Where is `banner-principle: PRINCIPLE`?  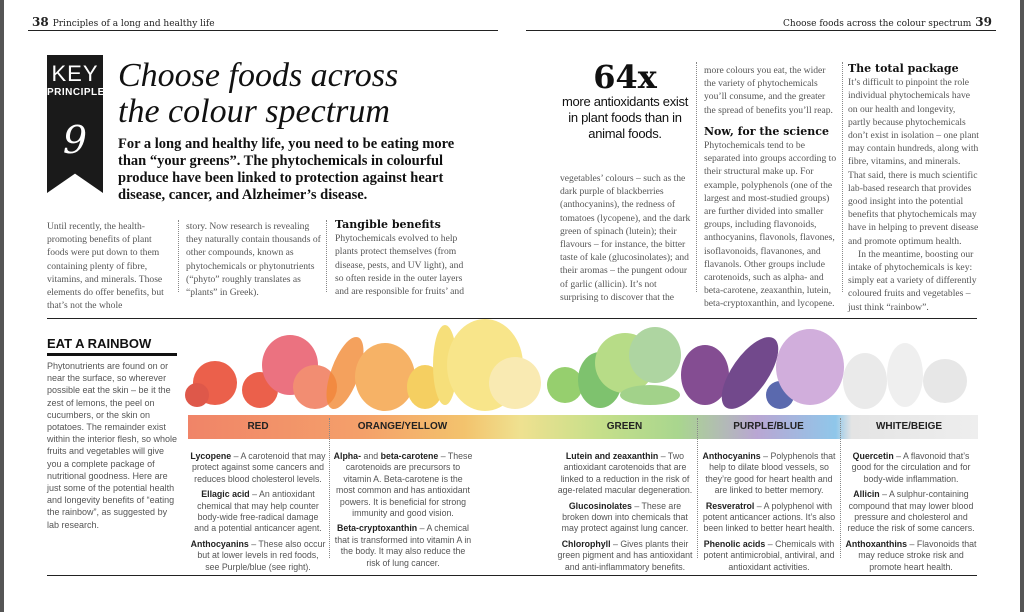 banner-principle: PRINCIPLE is located at coordinates (76, 92).